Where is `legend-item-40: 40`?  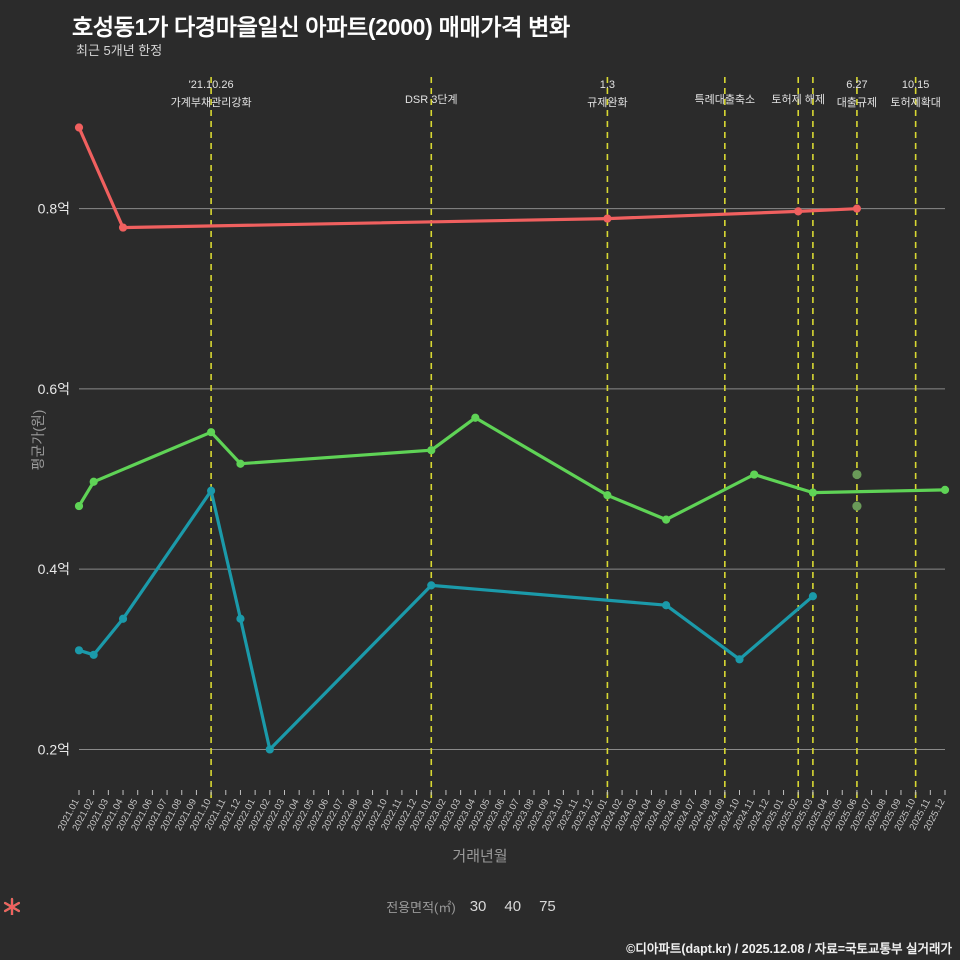
legend-item-40: 40 is located at coordinates (262, 906).